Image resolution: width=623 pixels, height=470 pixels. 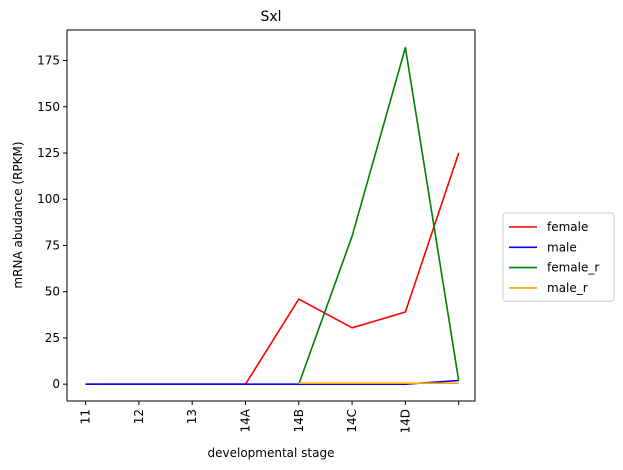 I want to click on legend: female male female_r male_r, so click(x=558, y=257).